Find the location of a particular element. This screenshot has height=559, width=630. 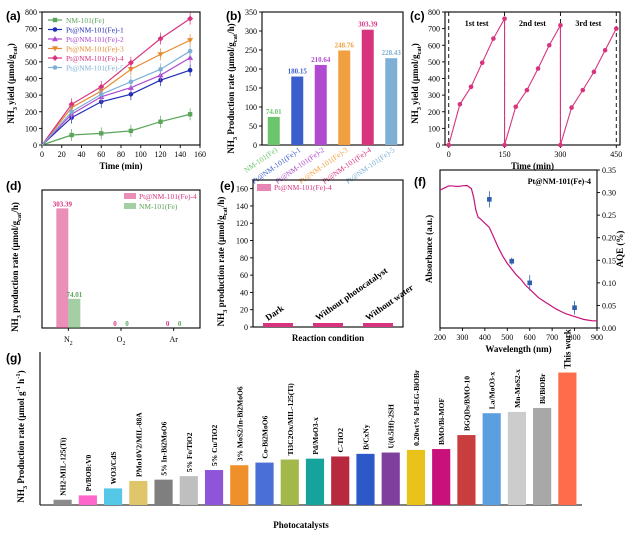

x-tick-label: 0 is located at coordinates (449, 154).